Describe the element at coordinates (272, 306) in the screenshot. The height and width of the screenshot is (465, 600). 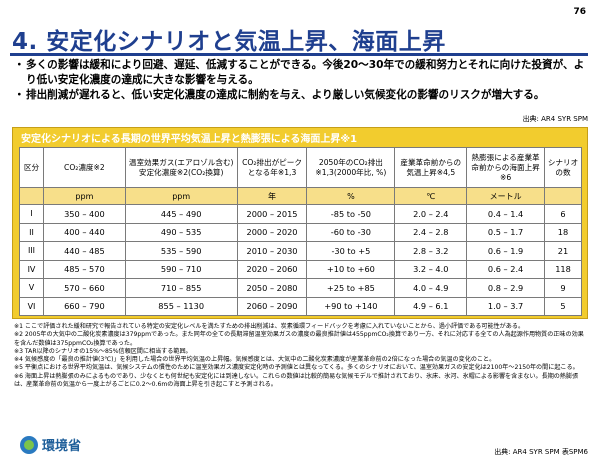
I see `table-cell: 2060 – 2090` at that location.